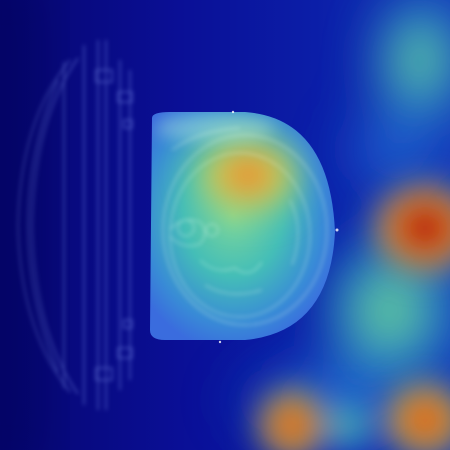 This screenshot has width=450, height=450. What do you see at coordinates (278, 227) in the screenshot?
I see `body-edge-markers` at bounding box center [278, 227].